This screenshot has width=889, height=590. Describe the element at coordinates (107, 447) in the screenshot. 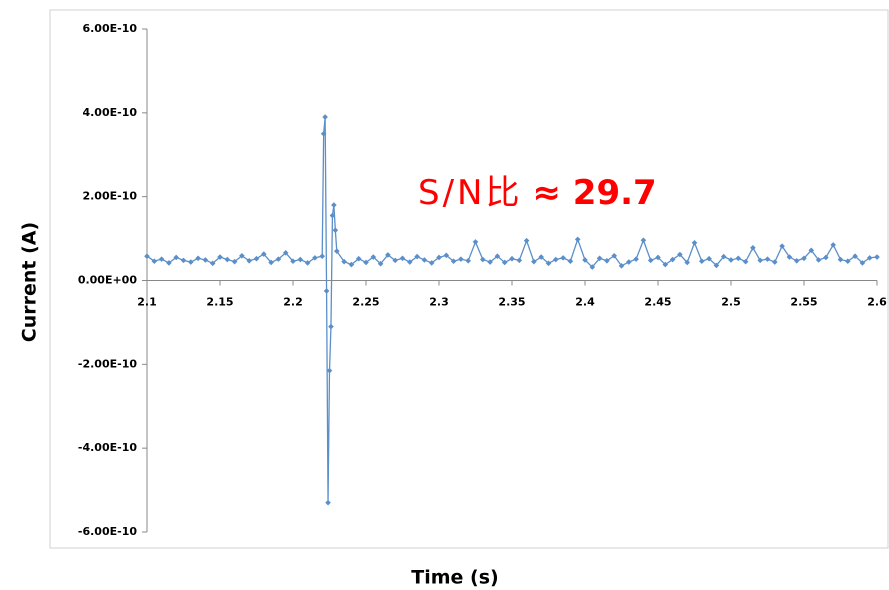

I see `y-tick-label: -4.00E-10` at that location.